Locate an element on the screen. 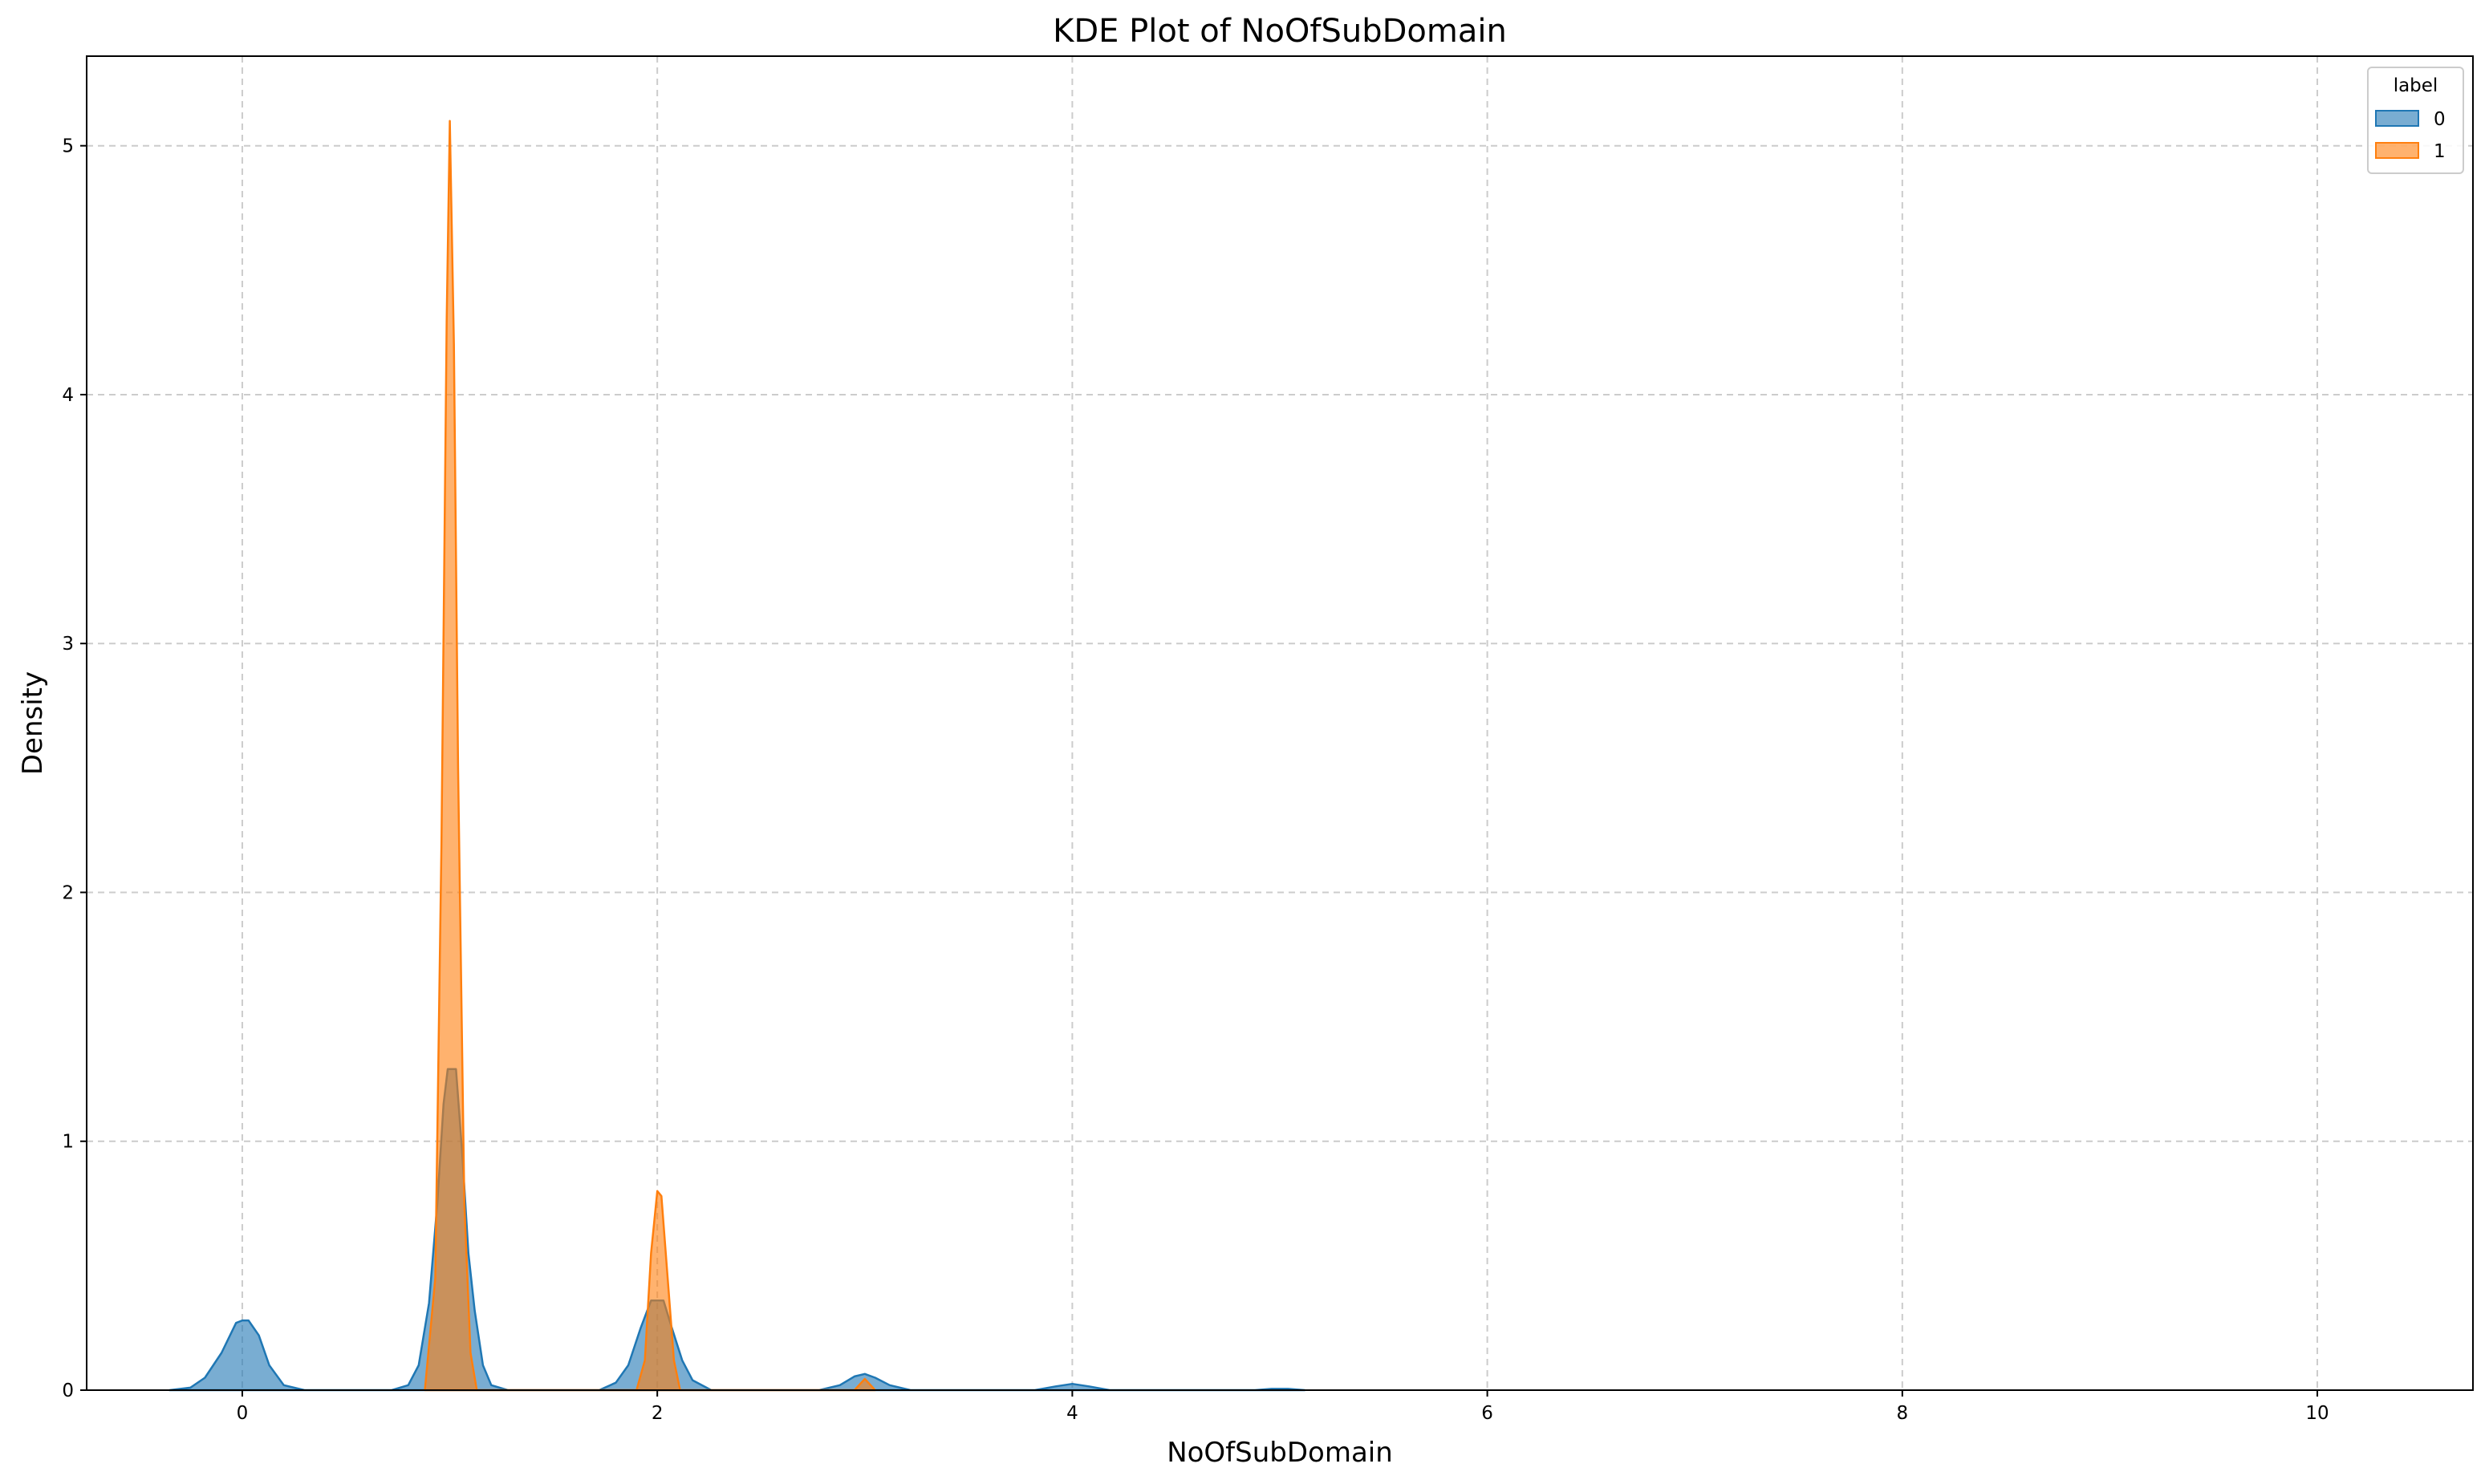 The height and width of the screenshot is (1484, 2489). y-tick-label: 5 is located at coordinates (68, 146).